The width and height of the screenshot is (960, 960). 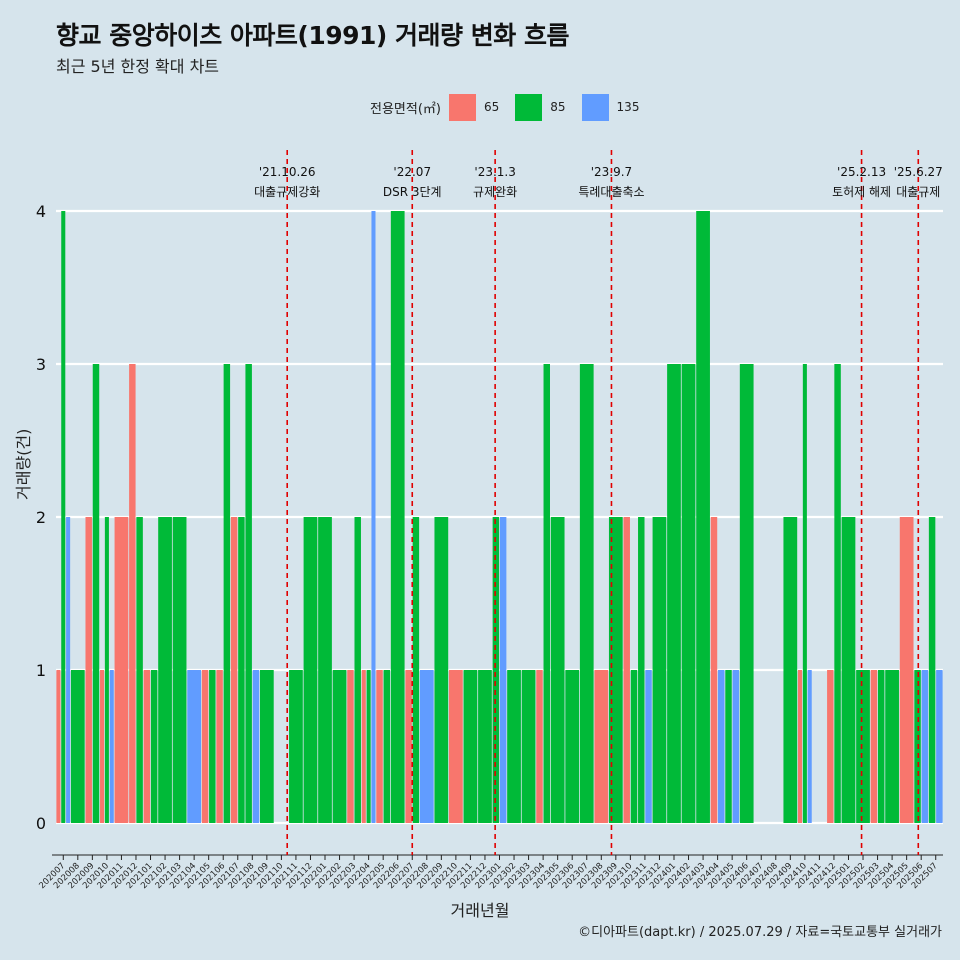 I want to click on chart-title: 향교 중앙하이츠 아파트(1991) 거래량 변화 흐름, so click(x=312, y=35).